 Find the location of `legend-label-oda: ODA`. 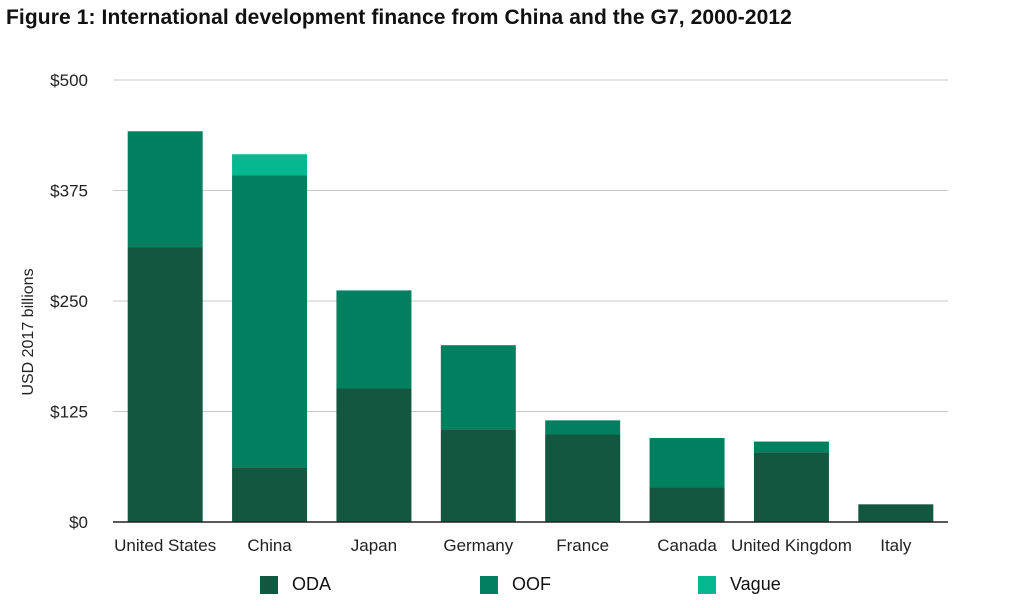

legend-label-oda: ODA is located at coordinates (312, 584).